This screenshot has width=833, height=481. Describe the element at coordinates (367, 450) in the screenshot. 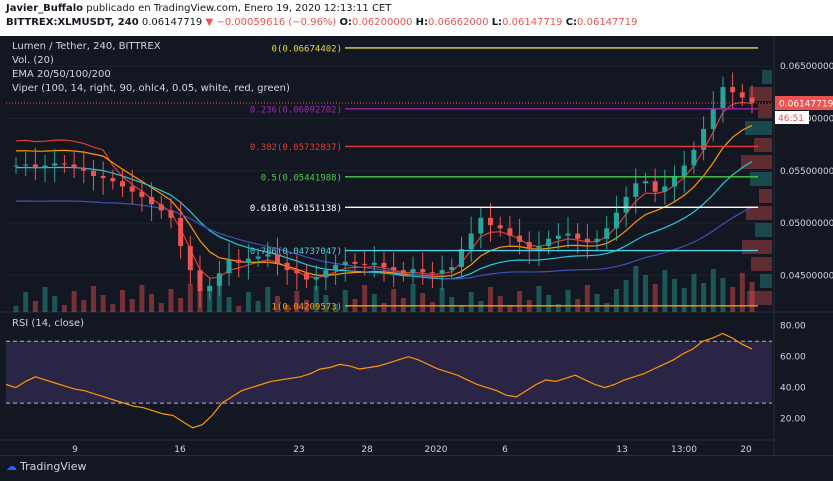

I see `time-axis-tick: 28` at that location.